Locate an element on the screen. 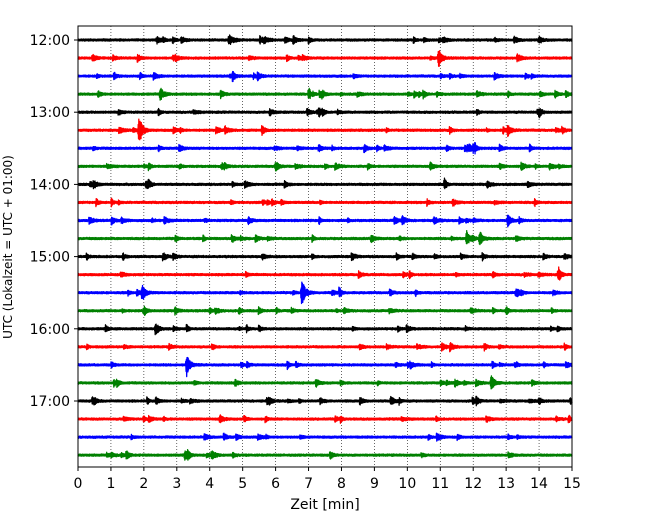  x-tick-label: 13 is located at coordinates (506, 484).